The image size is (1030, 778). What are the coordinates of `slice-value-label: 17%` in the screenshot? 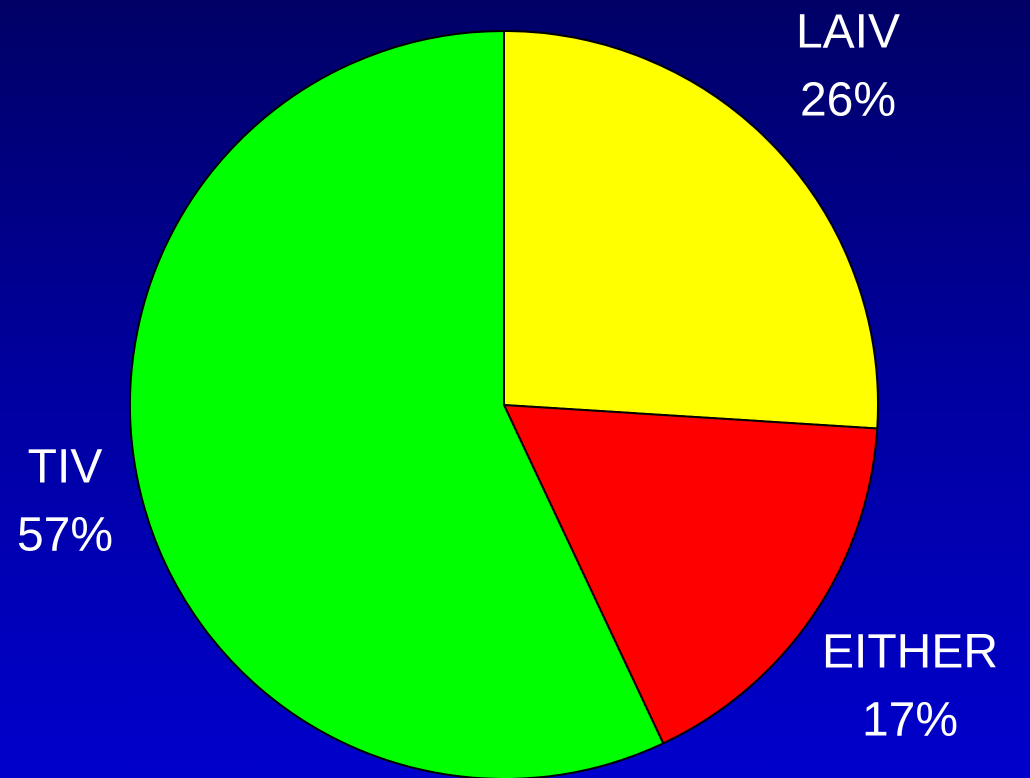 It's located at (910, 720).